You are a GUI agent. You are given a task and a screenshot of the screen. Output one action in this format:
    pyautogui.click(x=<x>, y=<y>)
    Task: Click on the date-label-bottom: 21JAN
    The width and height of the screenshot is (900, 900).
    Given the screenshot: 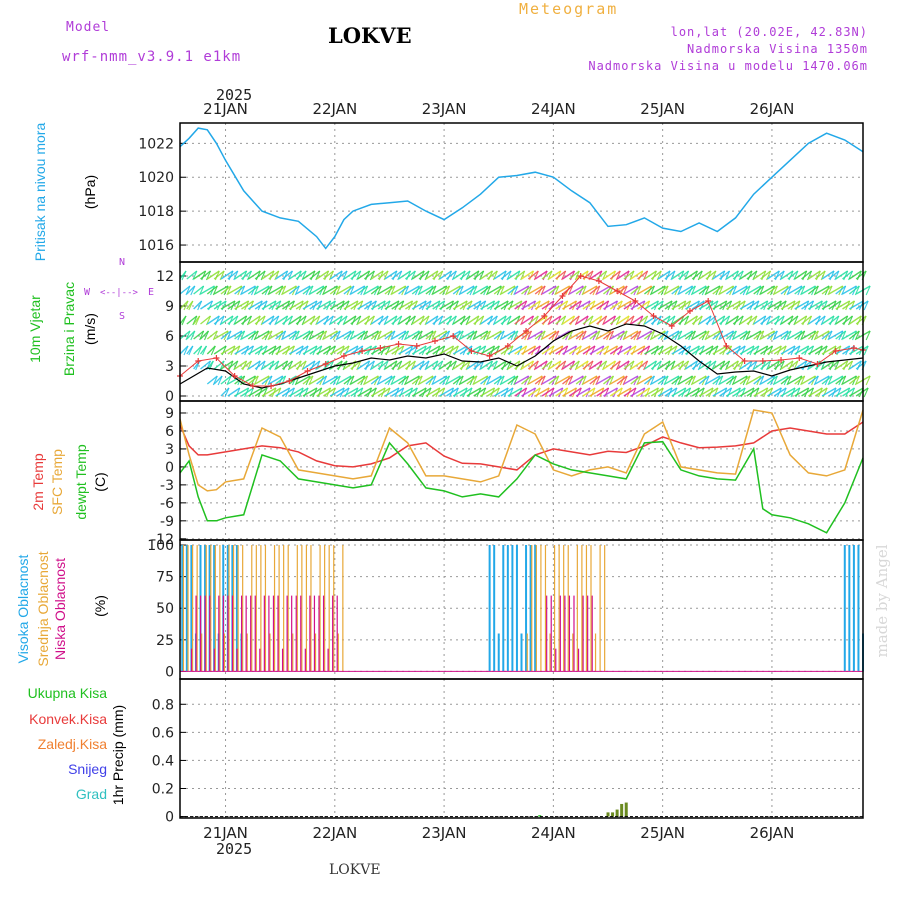 What is the action you would take?
    pyautogui.click(x=225, y=833)
    